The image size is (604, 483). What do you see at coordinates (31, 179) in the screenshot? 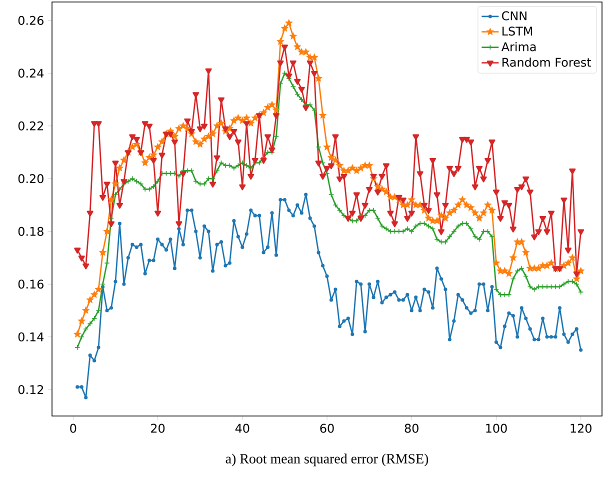
I see `y-tick-label: 0.20` at bounding box center [31, 179].